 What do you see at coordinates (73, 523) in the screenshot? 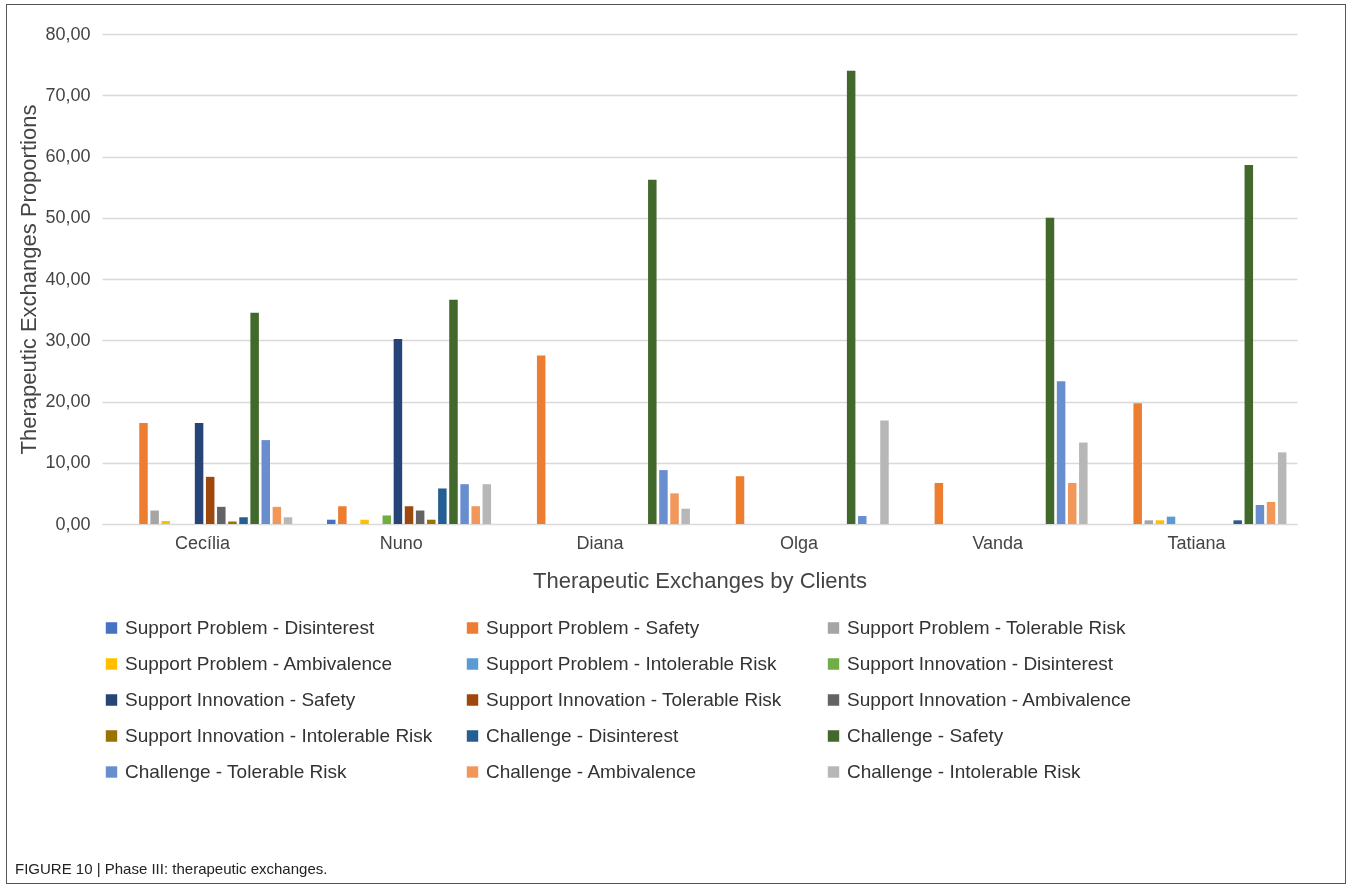
I see `y-tick-label: 0,00` at bounding box center [73, 523].